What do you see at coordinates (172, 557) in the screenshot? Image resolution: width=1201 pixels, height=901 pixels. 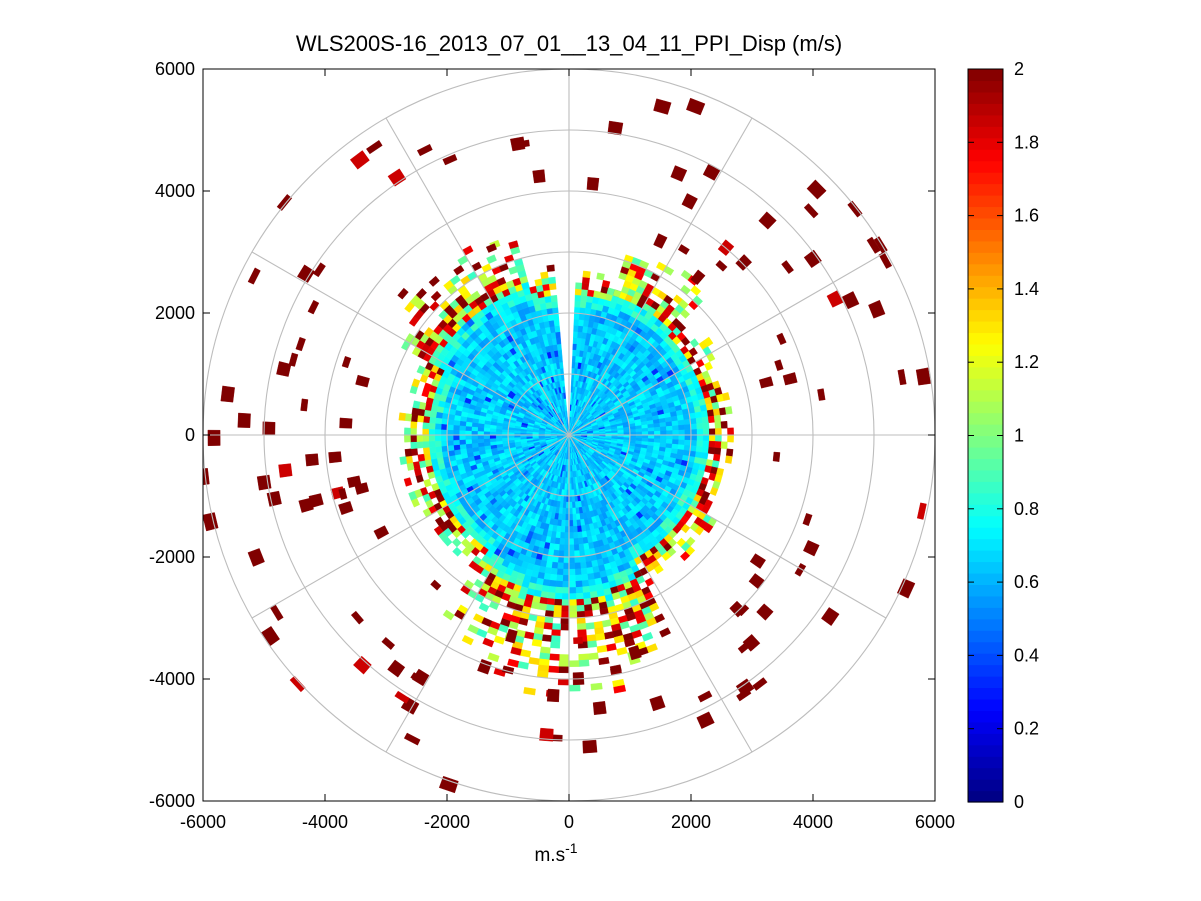 I see `y-tick-label: -2000` at bounding box center [172, 557].